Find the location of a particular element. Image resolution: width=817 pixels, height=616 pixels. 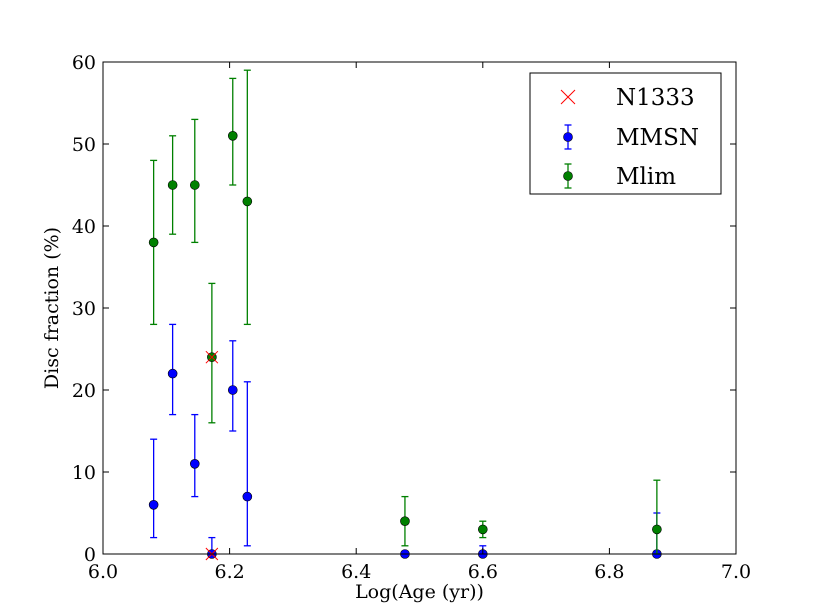

legend-label-n1333: N1333 is located at coordinates (655, 98).